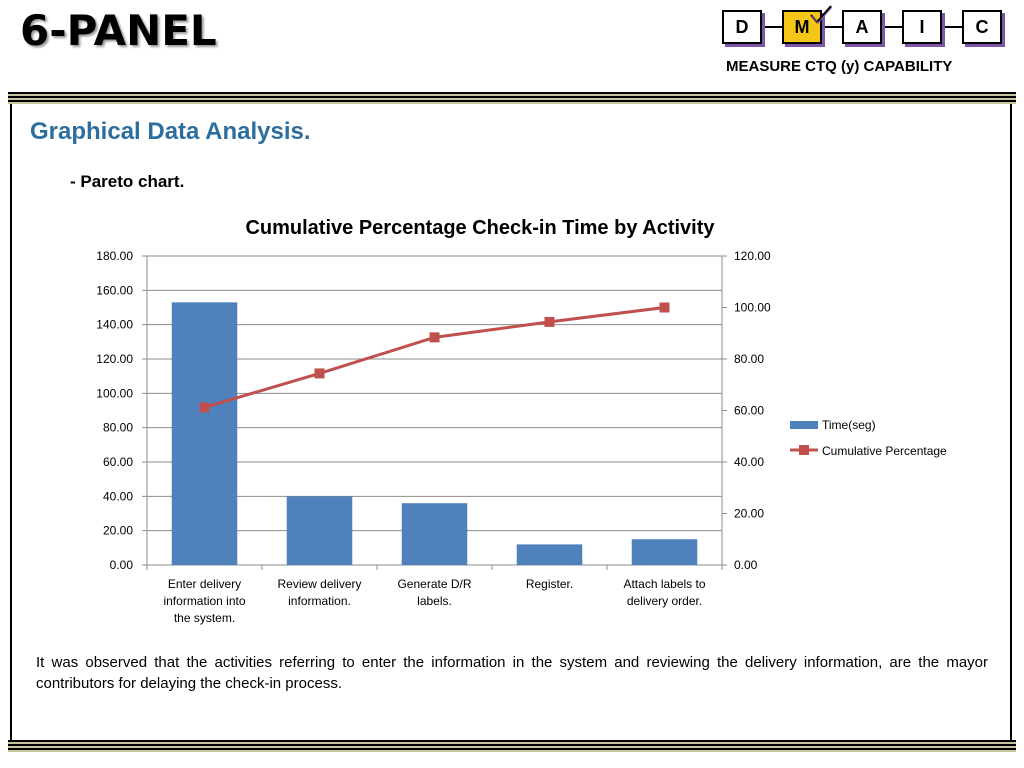  I want to click on x-category-label-line: Enter delivery, so click(204, 584).